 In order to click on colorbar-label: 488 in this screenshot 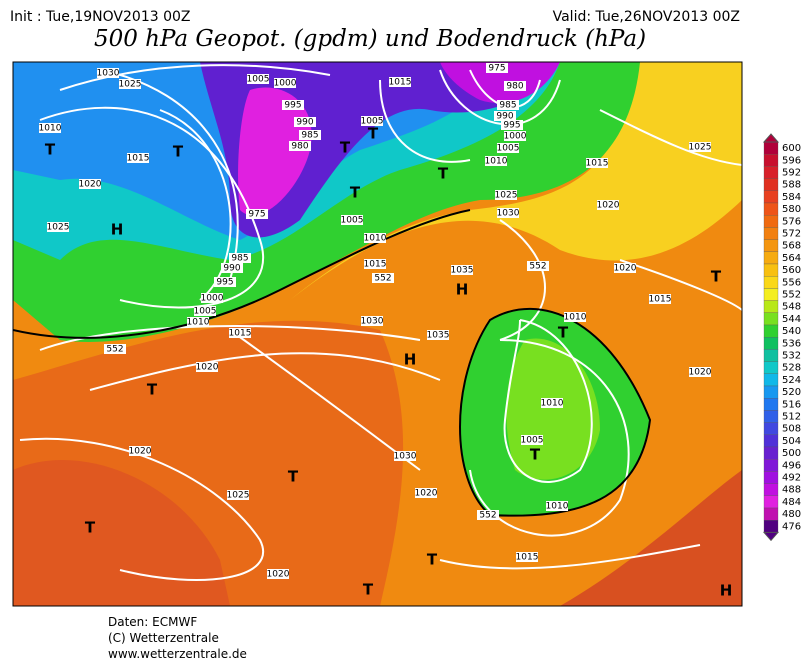, I will do `click(791, 490)`.